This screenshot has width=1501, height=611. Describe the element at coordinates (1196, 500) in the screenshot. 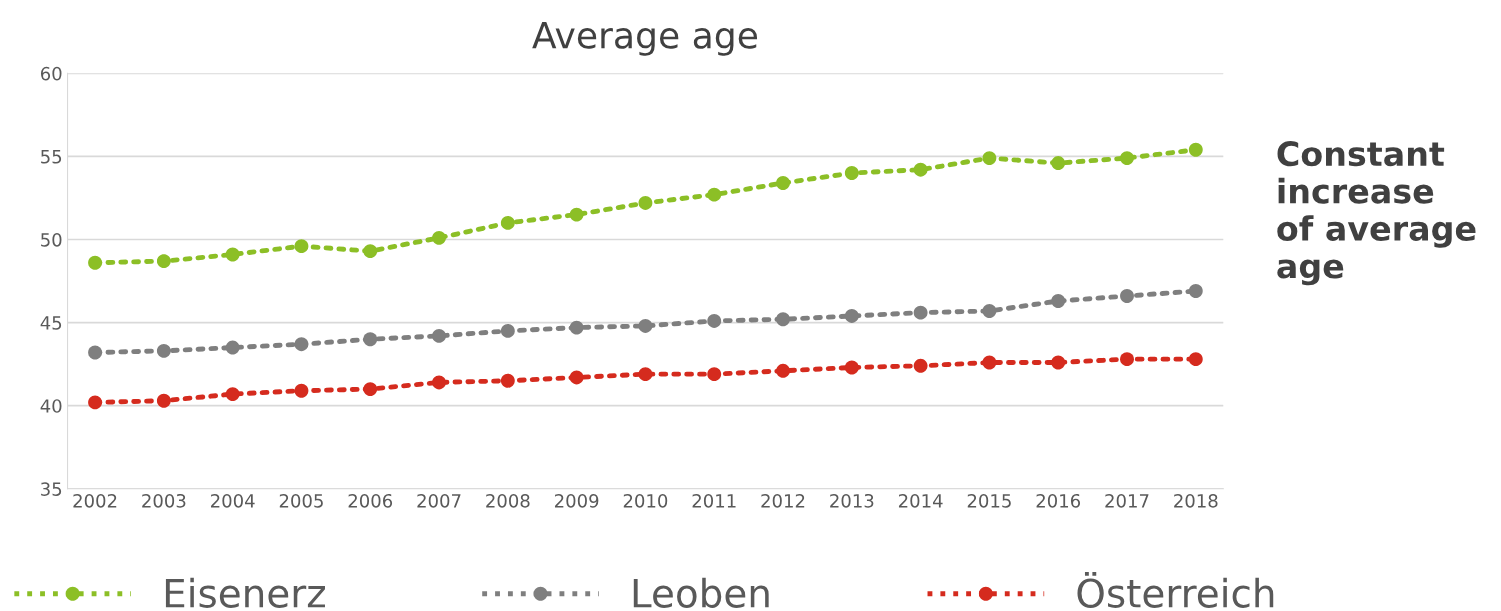

I see `x-tick-label: 2018` at that location.